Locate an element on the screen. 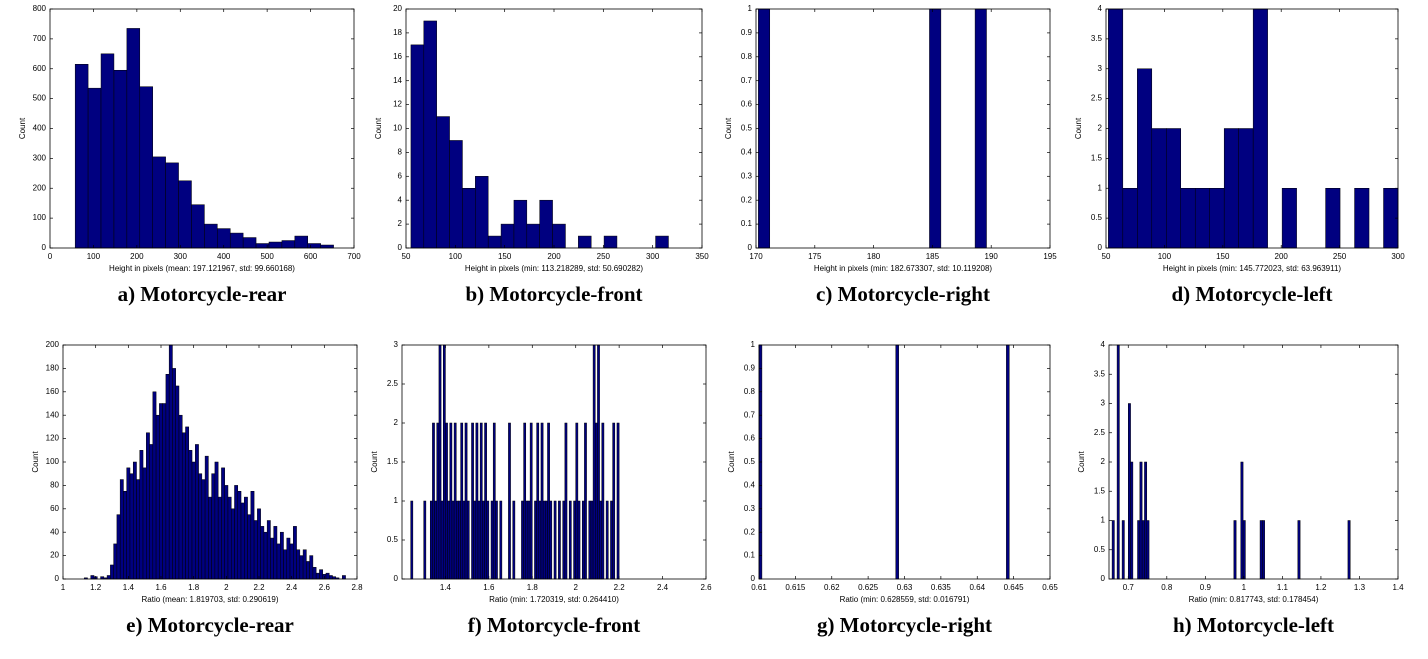  y-tick-label: 100 is located at coordinates (53, 461).